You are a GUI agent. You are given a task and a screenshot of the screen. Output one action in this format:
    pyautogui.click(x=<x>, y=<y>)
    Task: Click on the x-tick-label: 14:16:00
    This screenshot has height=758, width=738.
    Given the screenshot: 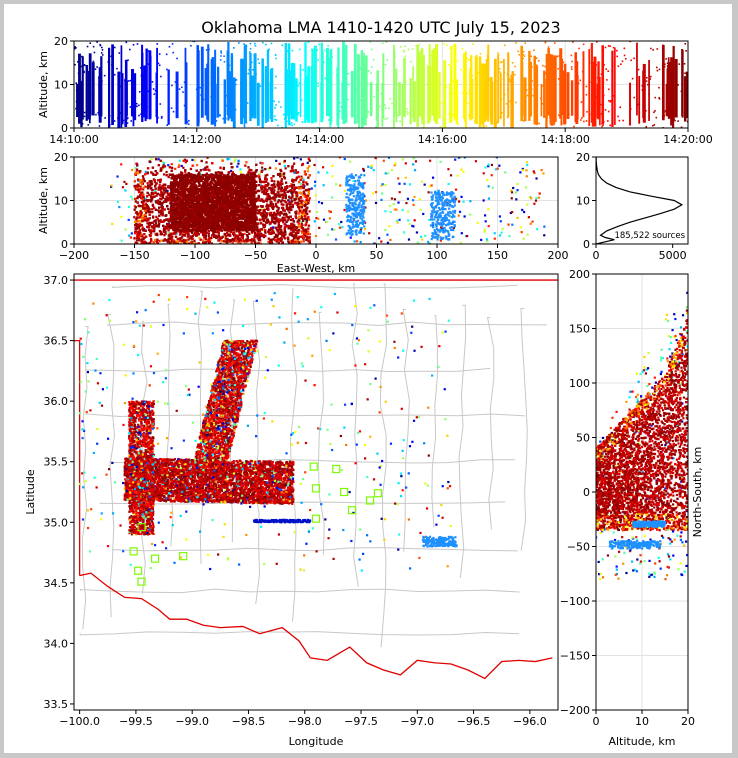 What is the action you would take?
    pyautogui.click(x=442, y=139)
    